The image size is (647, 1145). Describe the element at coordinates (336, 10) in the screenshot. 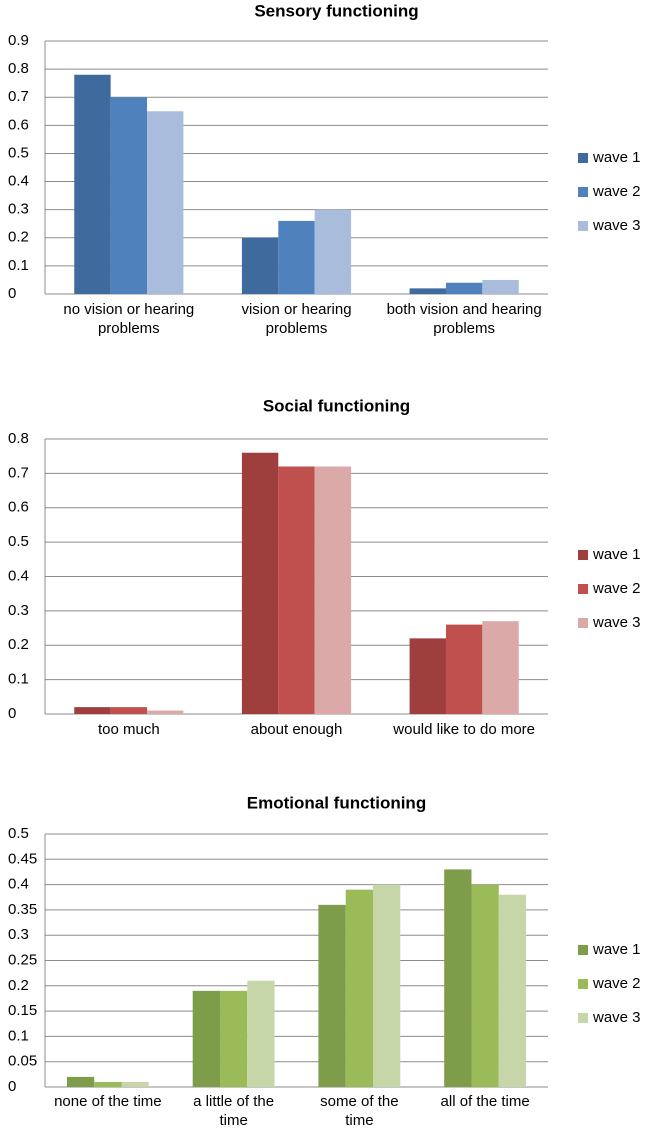

I see `chart-title: Sensory functioning` at that location.